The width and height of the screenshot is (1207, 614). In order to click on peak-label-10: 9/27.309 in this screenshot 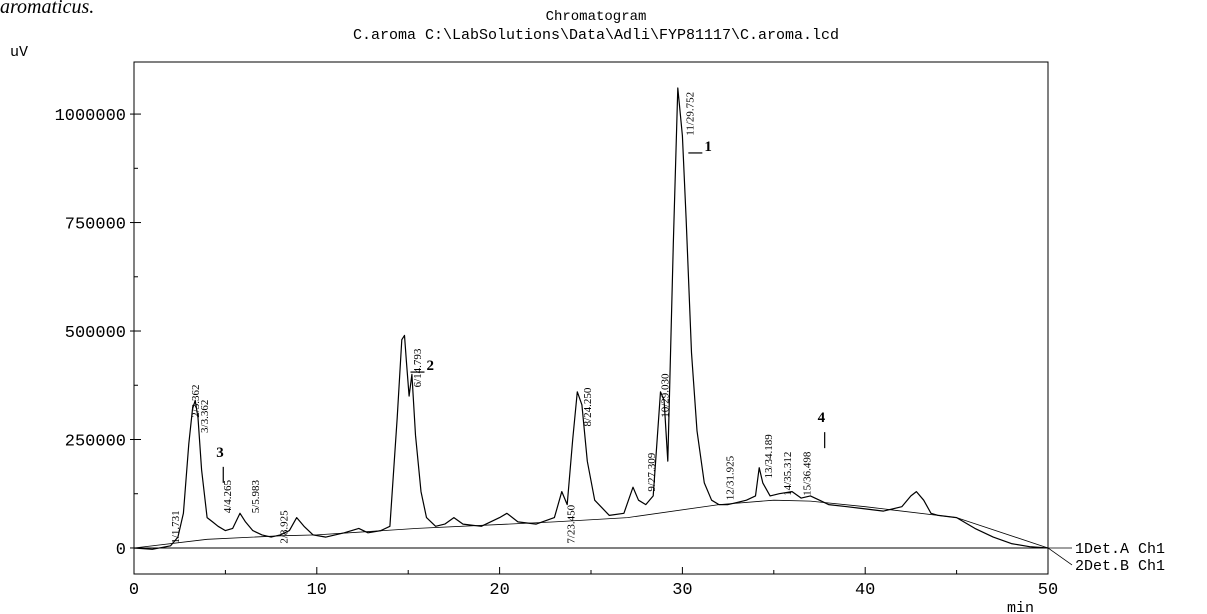, I will do `click(652, 471)`.